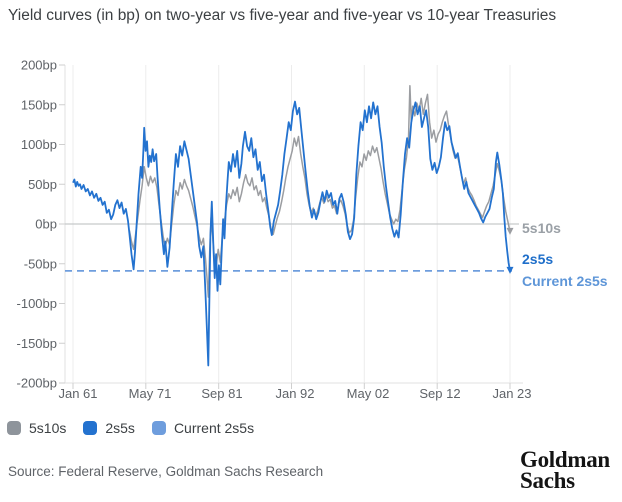  I want to click on svg-text: Sep 81, so click(221, 393).